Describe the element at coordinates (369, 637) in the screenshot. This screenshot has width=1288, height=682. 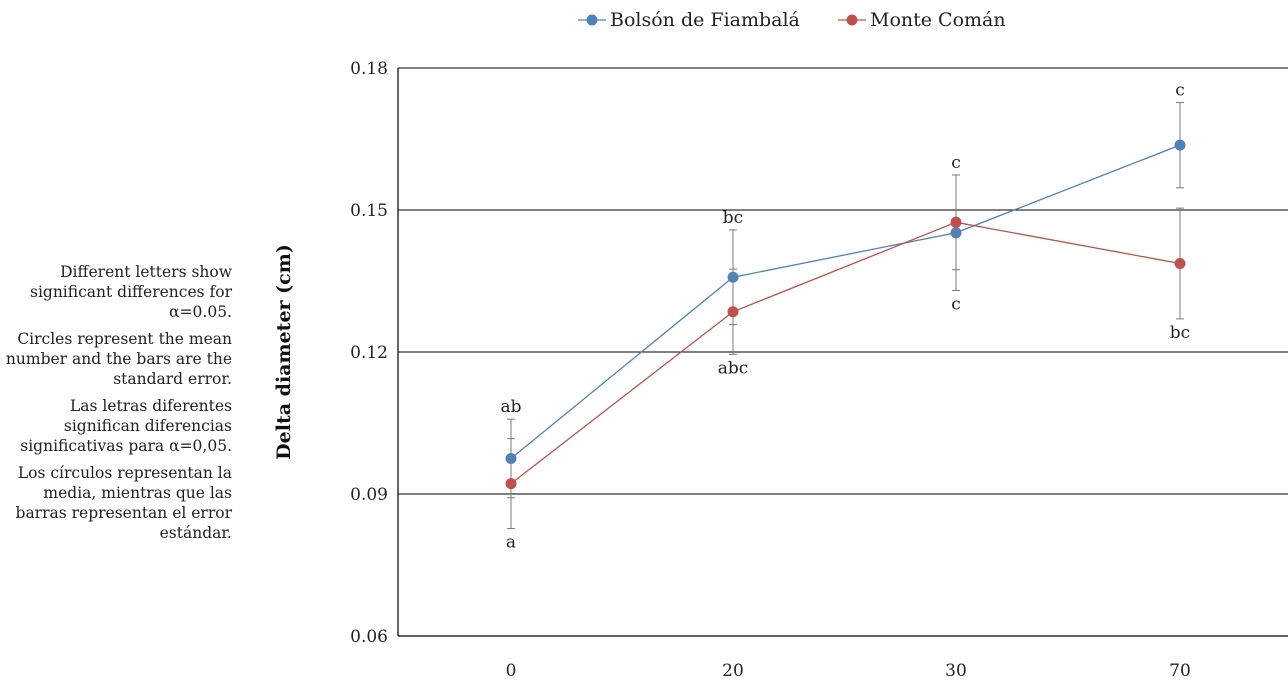
I see `y-tick-label: 0.06` at that location.